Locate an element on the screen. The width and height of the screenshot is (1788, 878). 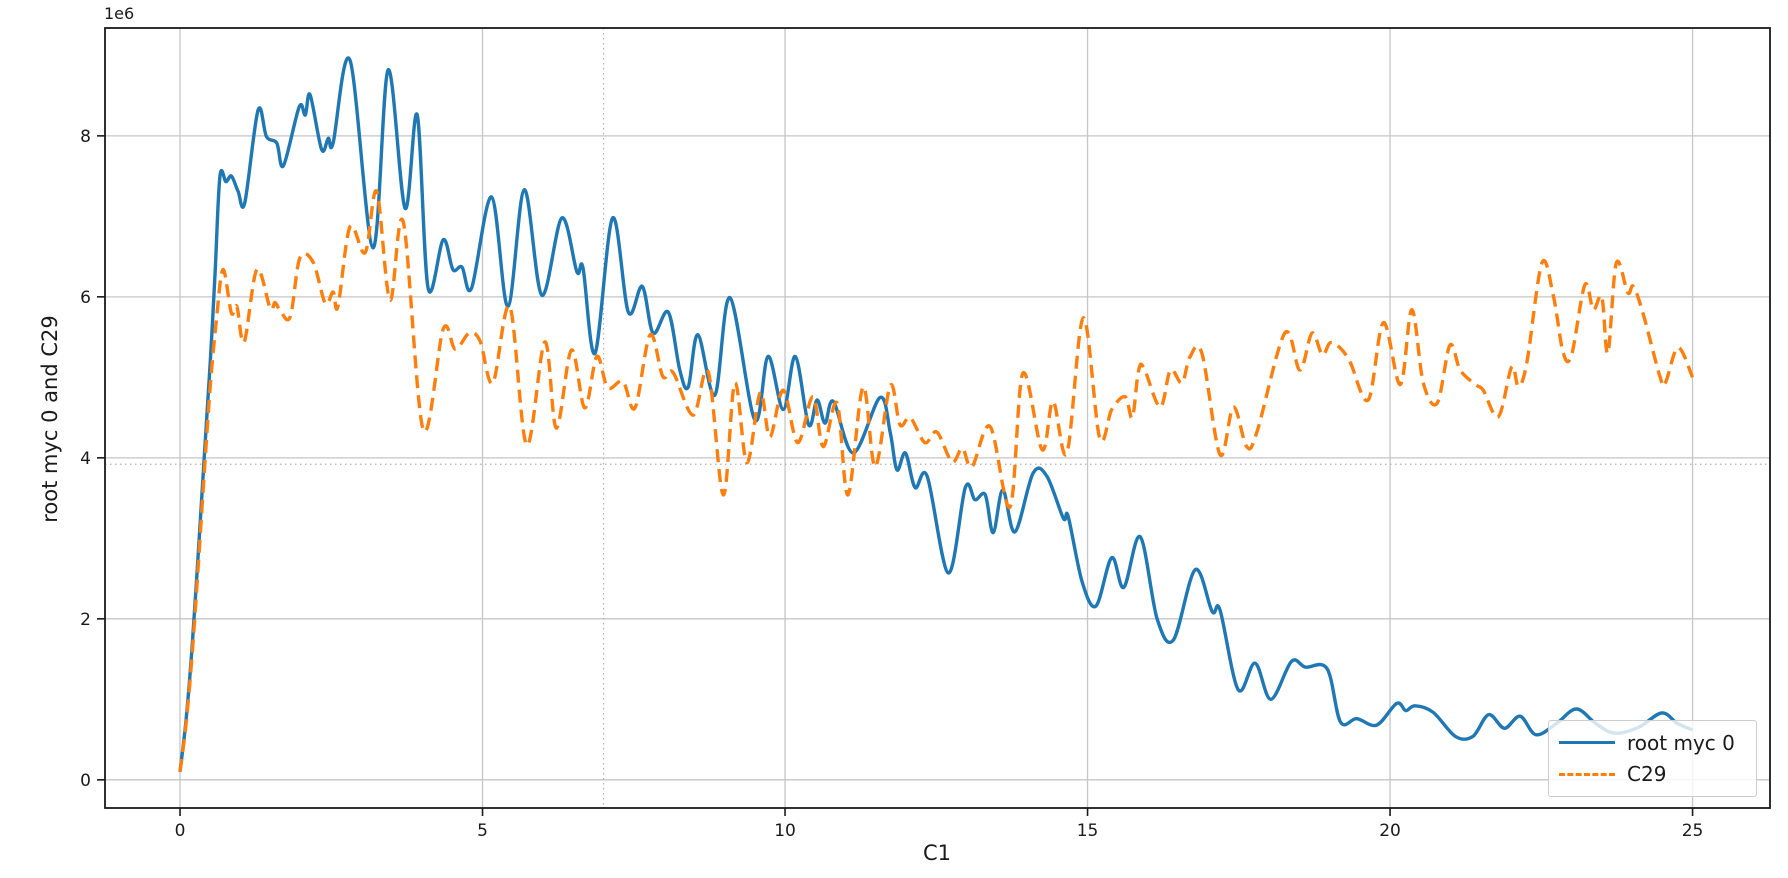
x-tick-label: 10 is located at coordinates (785, 831).